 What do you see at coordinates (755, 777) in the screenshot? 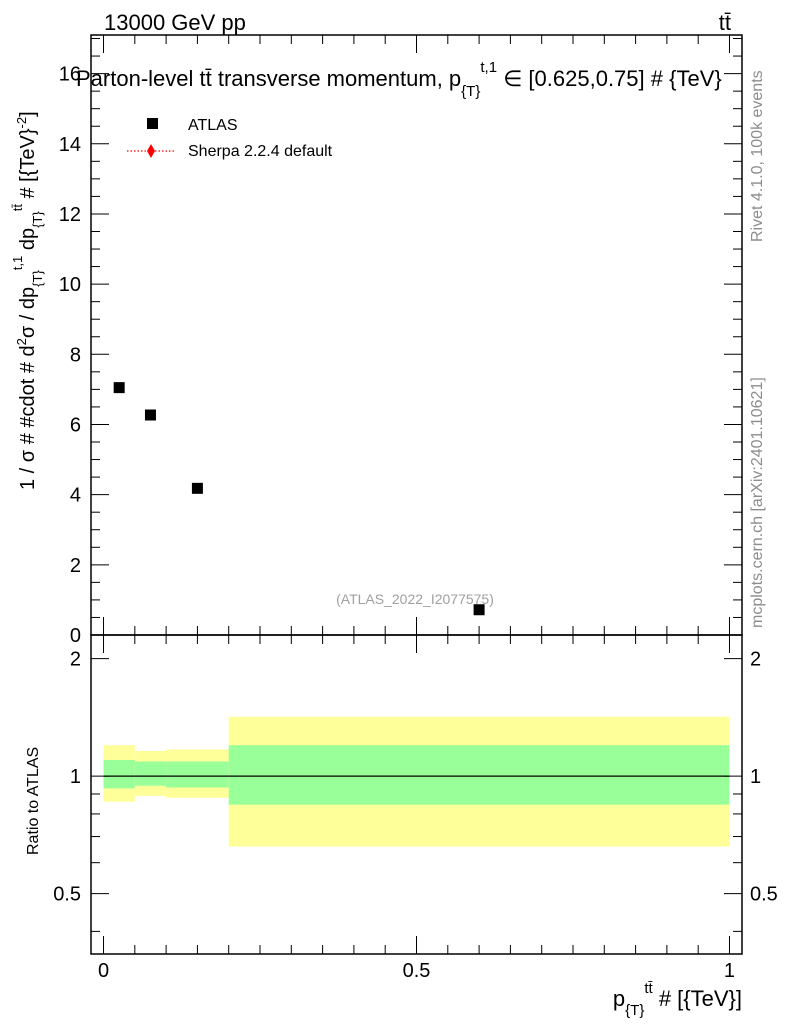
I see `ratio-y-tick-label-right: 1` at bounding box center [755, 777].